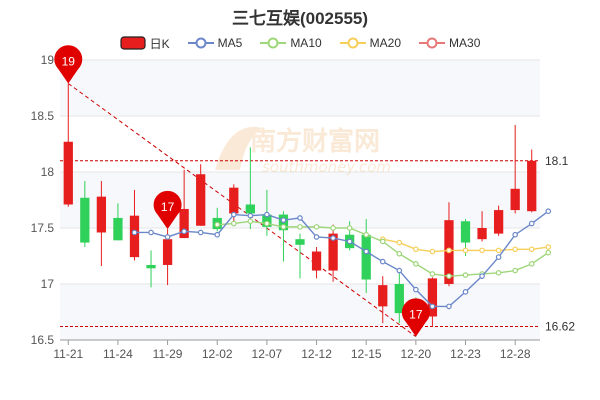 Image resolution: width=600 pixels, height=400 pixels. I want to click on y-tick-label: 16.5, so click(43, 340).